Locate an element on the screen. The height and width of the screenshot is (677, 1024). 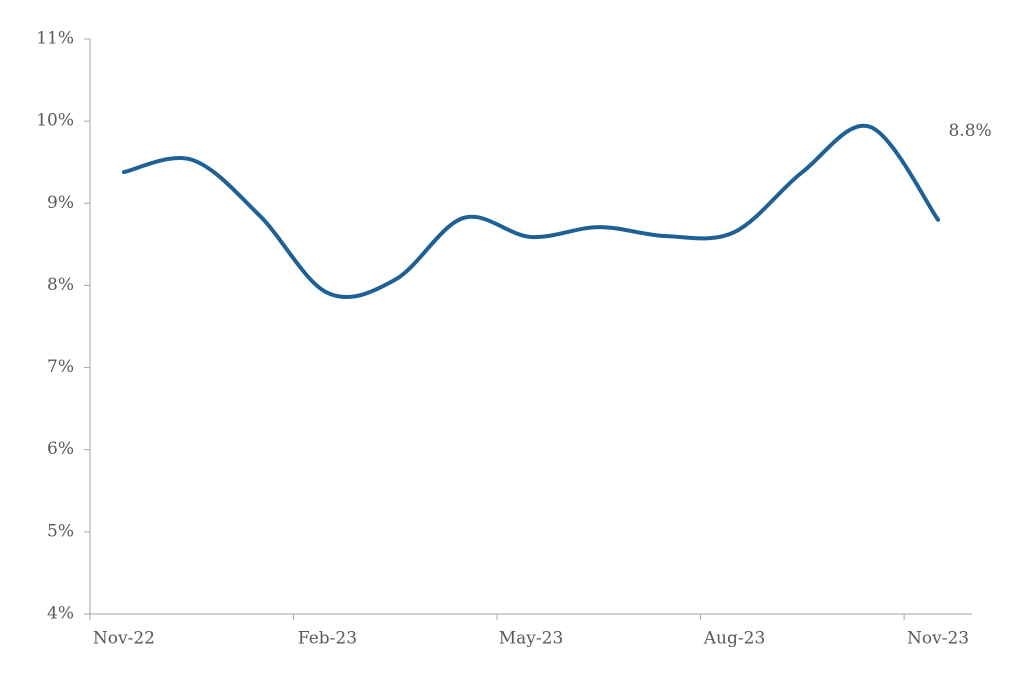
y-tick-label: 9% is located at coordinates (60, 203).